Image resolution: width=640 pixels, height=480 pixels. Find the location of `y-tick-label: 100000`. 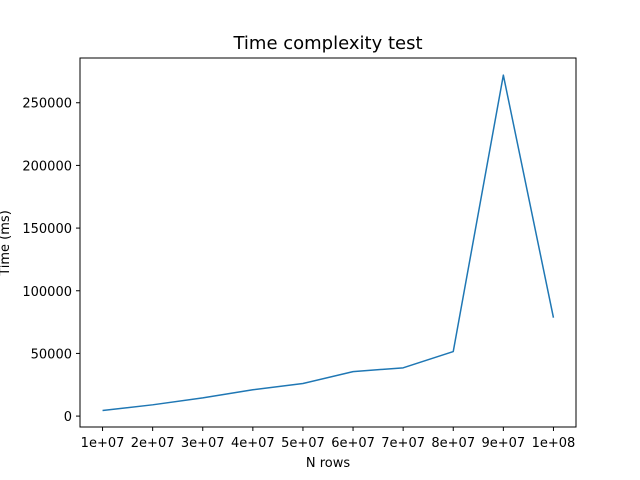

y-tick-label: 100000 is located at coordinates (47, 292).